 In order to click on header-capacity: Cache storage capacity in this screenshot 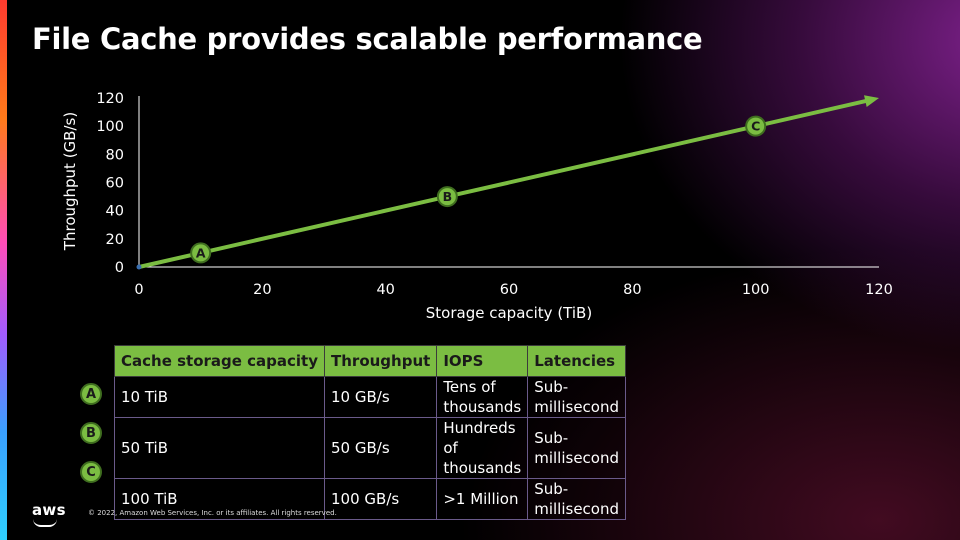, I will do `click(219, 361)`.